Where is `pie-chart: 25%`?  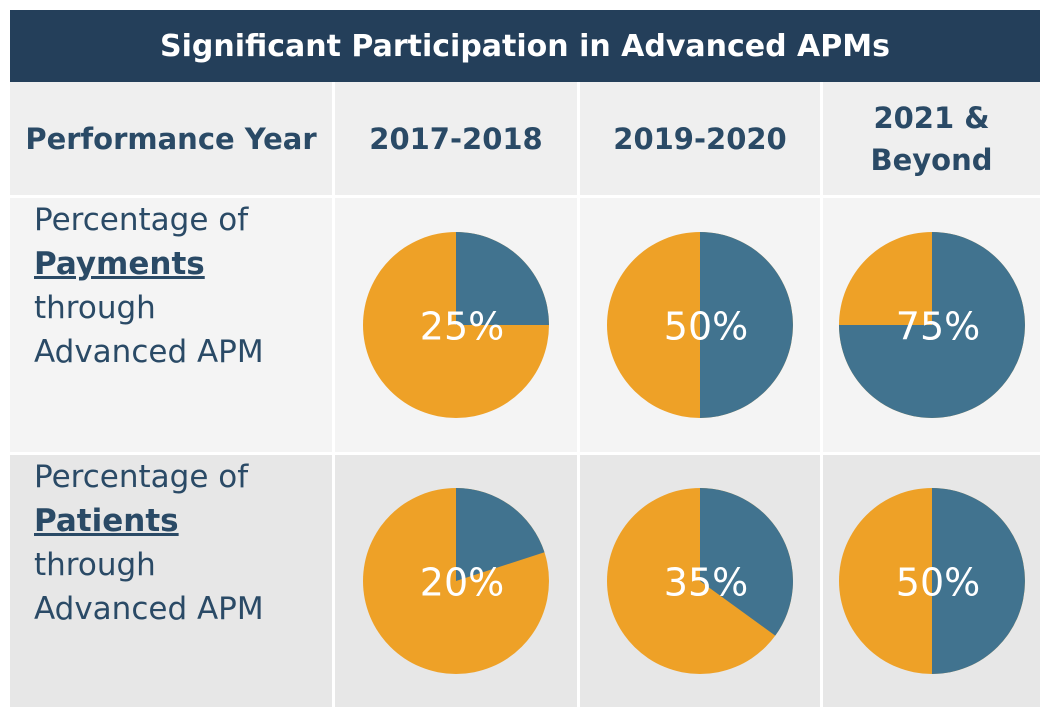 pie-chart: 25% is located at coordinates (456, 325).